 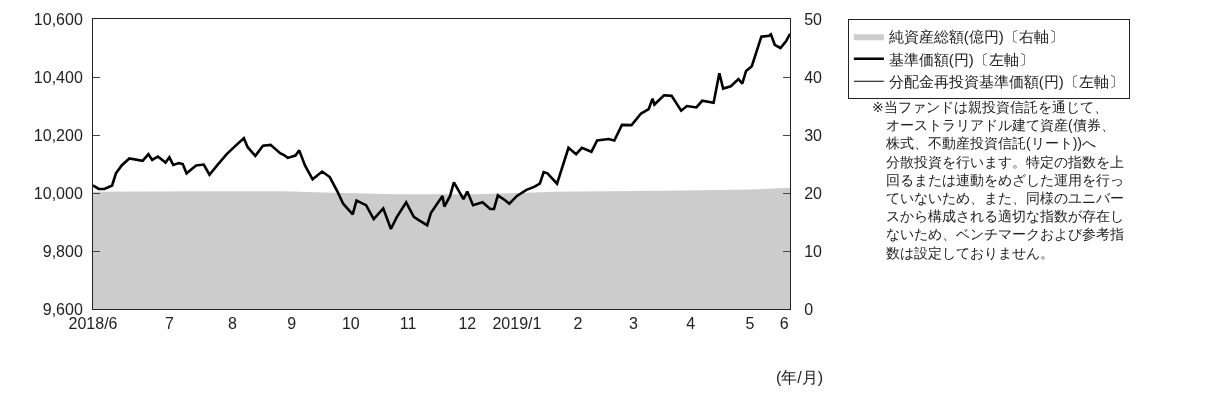 What do you see at coordinates (58, 135) in the screenshot?
I see `y-tick-label: 10,200` at bounding box center [58, 135].